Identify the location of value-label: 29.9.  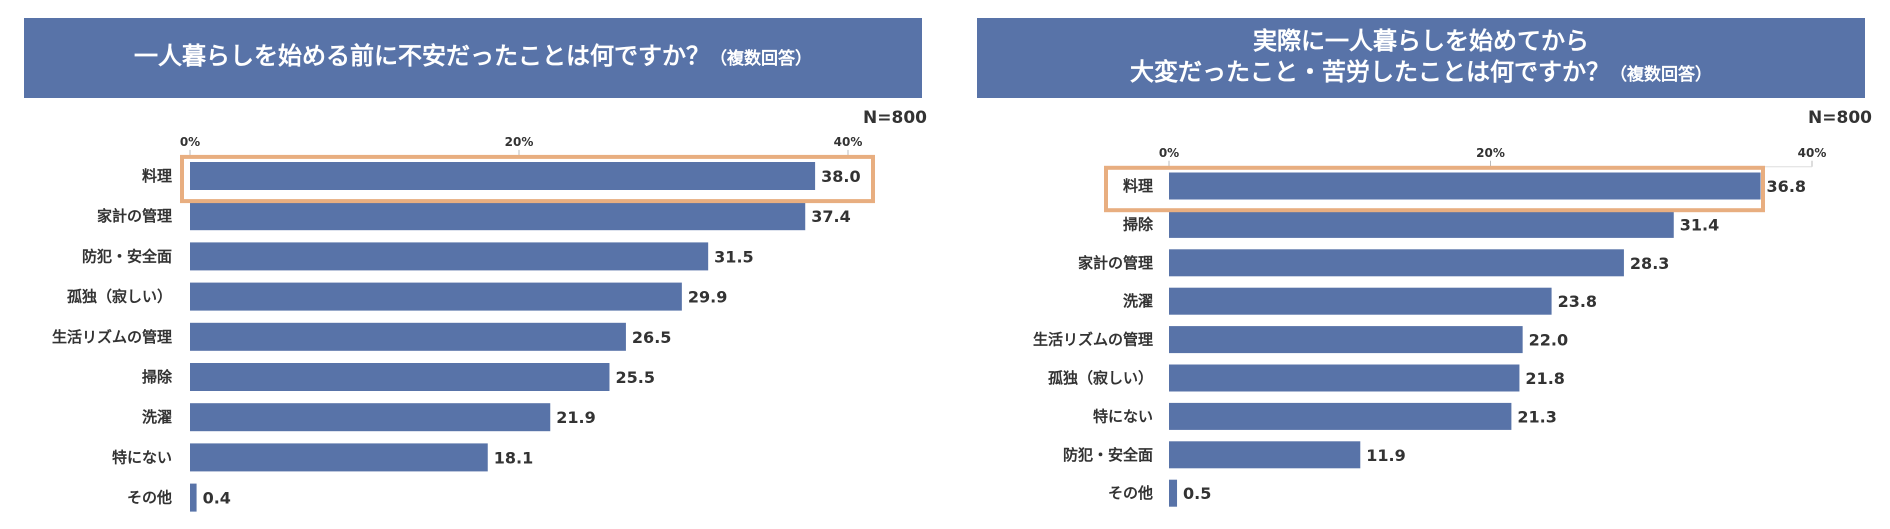
(707, 297).